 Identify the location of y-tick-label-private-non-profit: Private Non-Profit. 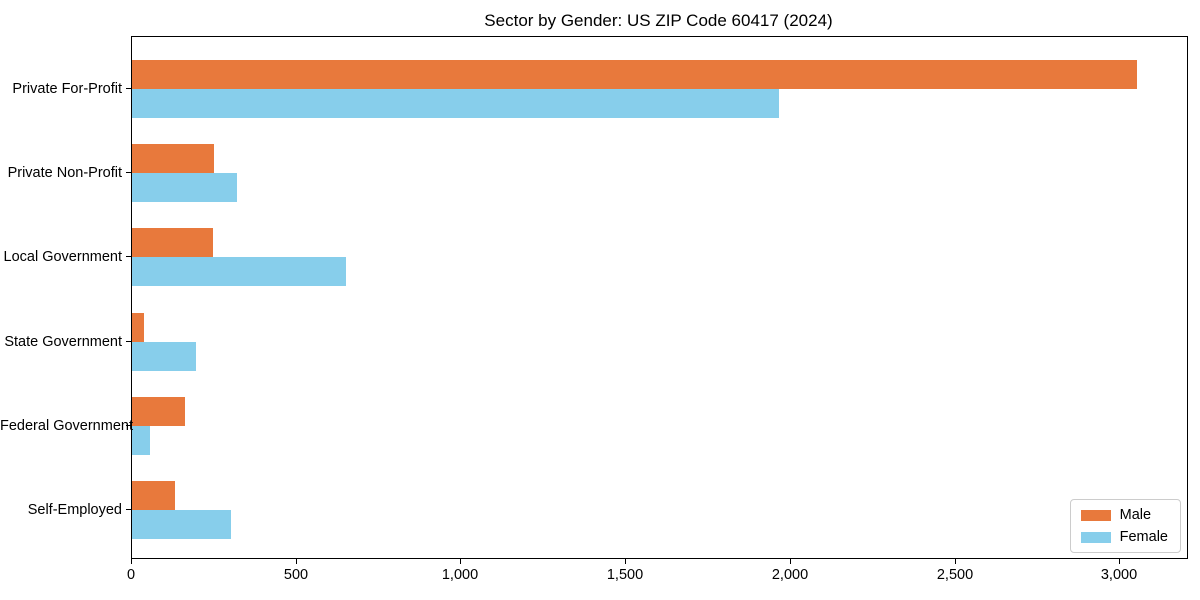
(64, 173).